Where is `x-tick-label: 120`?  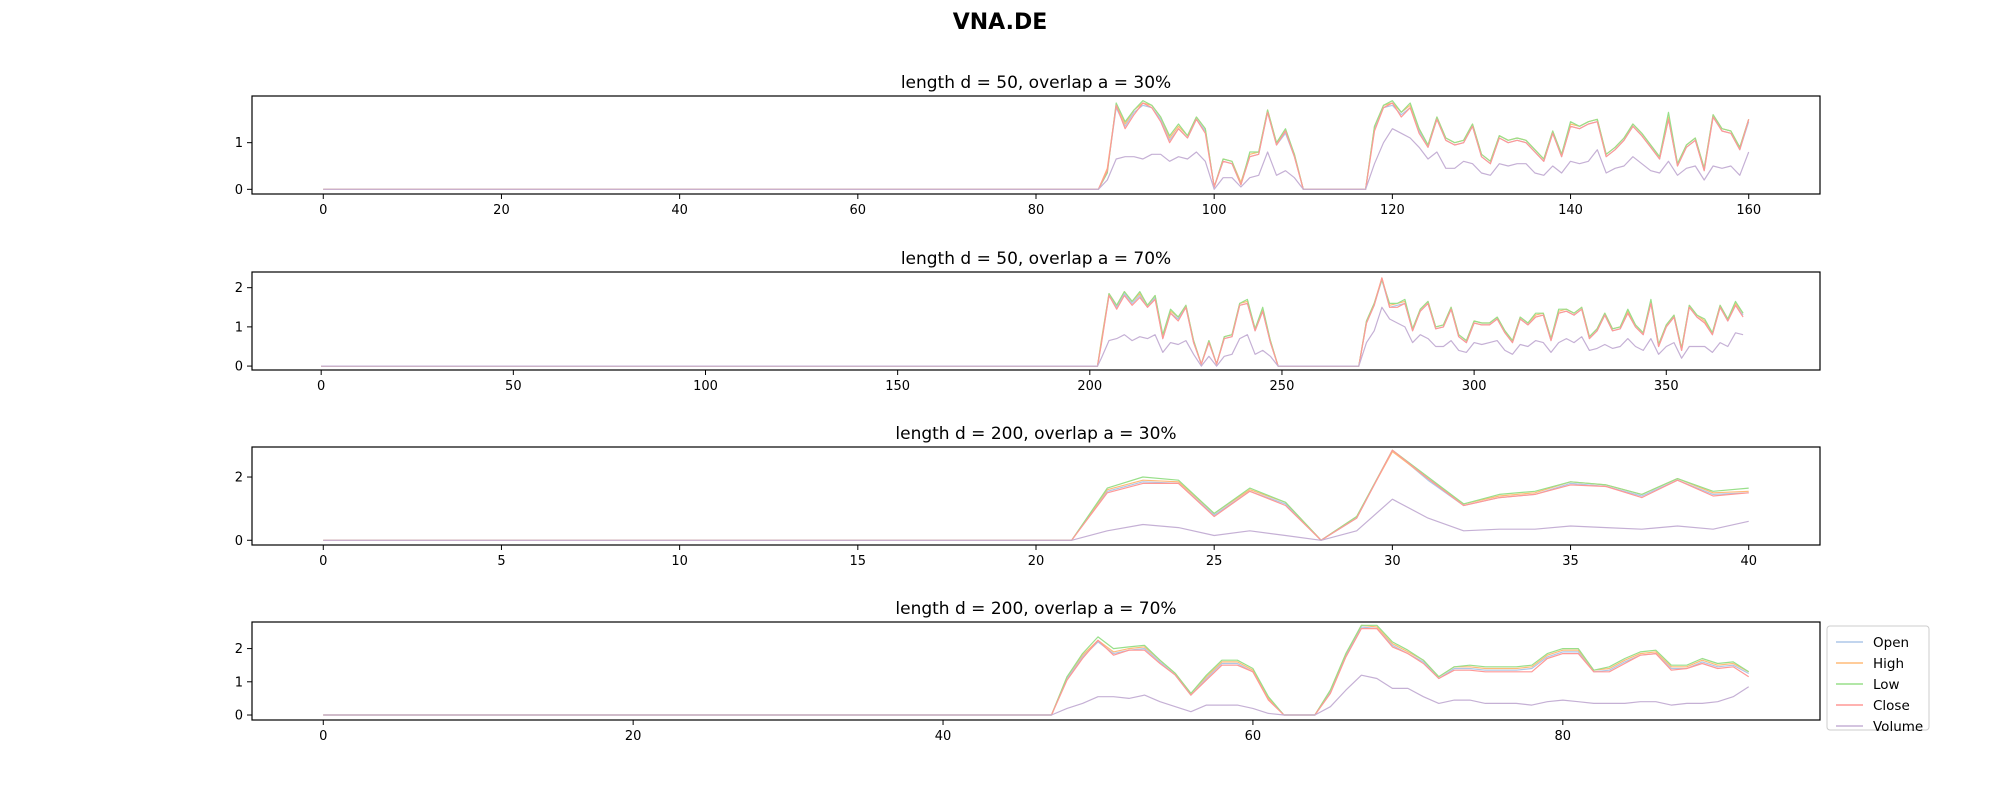 x-tick-label: 120 is located at coordinates (1392, 210).